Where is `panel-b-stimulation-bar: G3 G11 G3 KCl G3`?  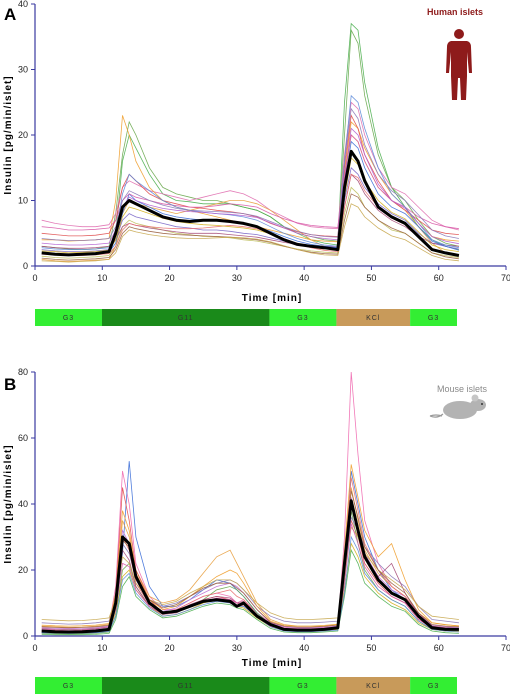 panel-b-stimulation-bar: G3 G11 G3 KCl G3 is located at coordinates (246, 685).